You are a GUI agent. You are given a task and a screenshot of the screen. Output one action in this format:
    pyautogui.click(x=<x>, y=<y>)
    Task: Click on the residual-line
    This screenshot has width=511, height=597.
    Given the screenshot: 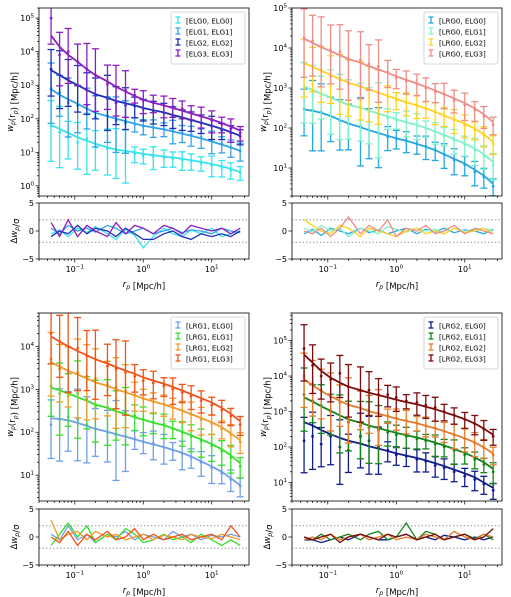 What is the action you would take?
    pyautogui.click(x=145, y=535)
    